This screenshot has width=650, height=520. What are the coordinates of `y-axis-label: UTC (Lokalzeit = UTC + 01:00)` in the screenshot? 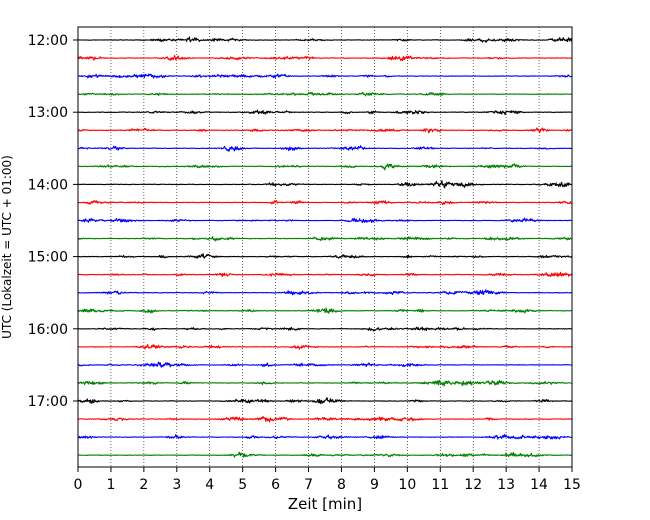 It's located at (7, 247).